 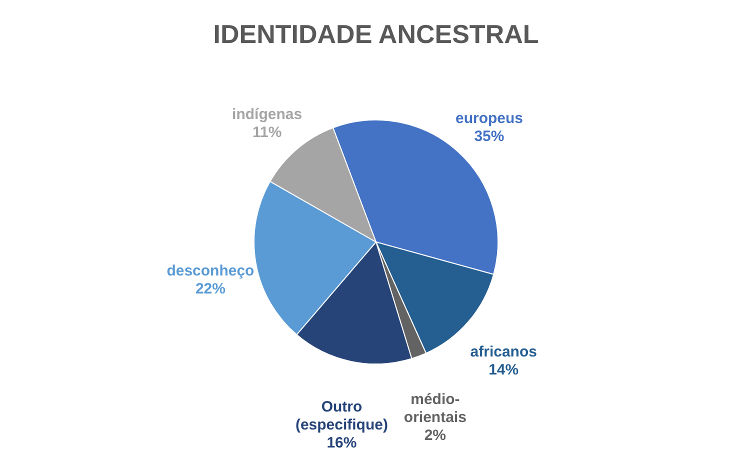 I want to click on data-label: 16%, so click(x=341, y=443).